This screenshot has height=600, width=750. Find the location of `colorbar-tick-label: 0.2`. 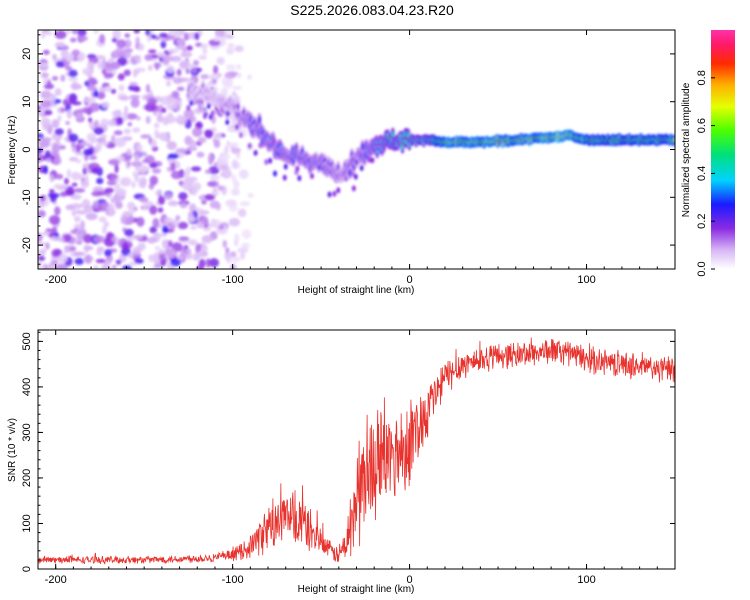

colorbar-tick-label: 0.2 is located at coordinates (702, 221).